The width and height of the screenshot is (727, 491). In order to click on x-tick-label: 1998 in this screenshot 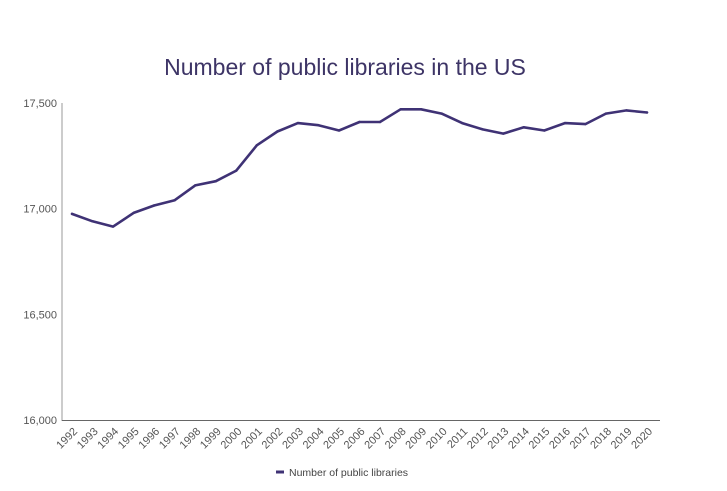, I will do `click(191, 439)`.